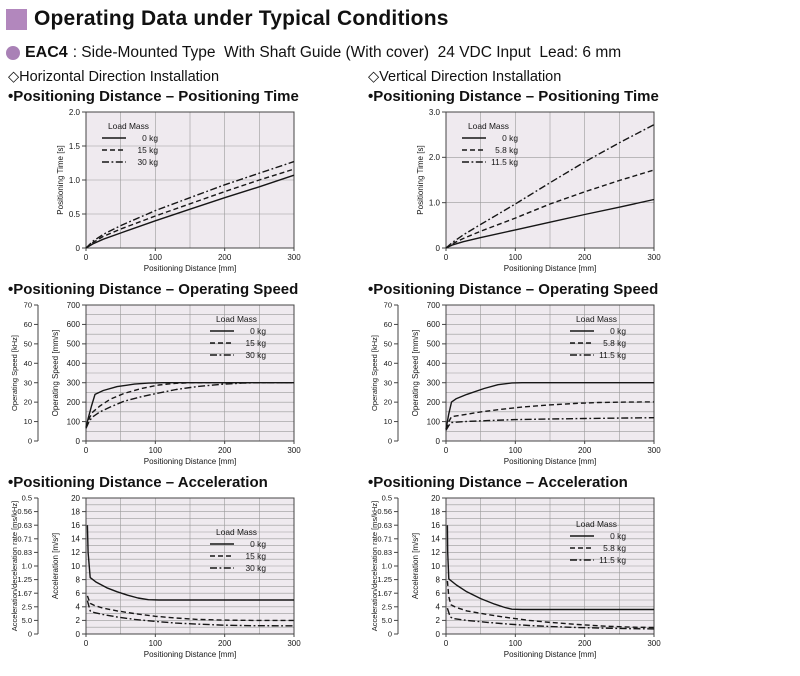  Describe the element at coordinates (74, 383) in the screenshot. I see `y-tick-label: 300` at that location.